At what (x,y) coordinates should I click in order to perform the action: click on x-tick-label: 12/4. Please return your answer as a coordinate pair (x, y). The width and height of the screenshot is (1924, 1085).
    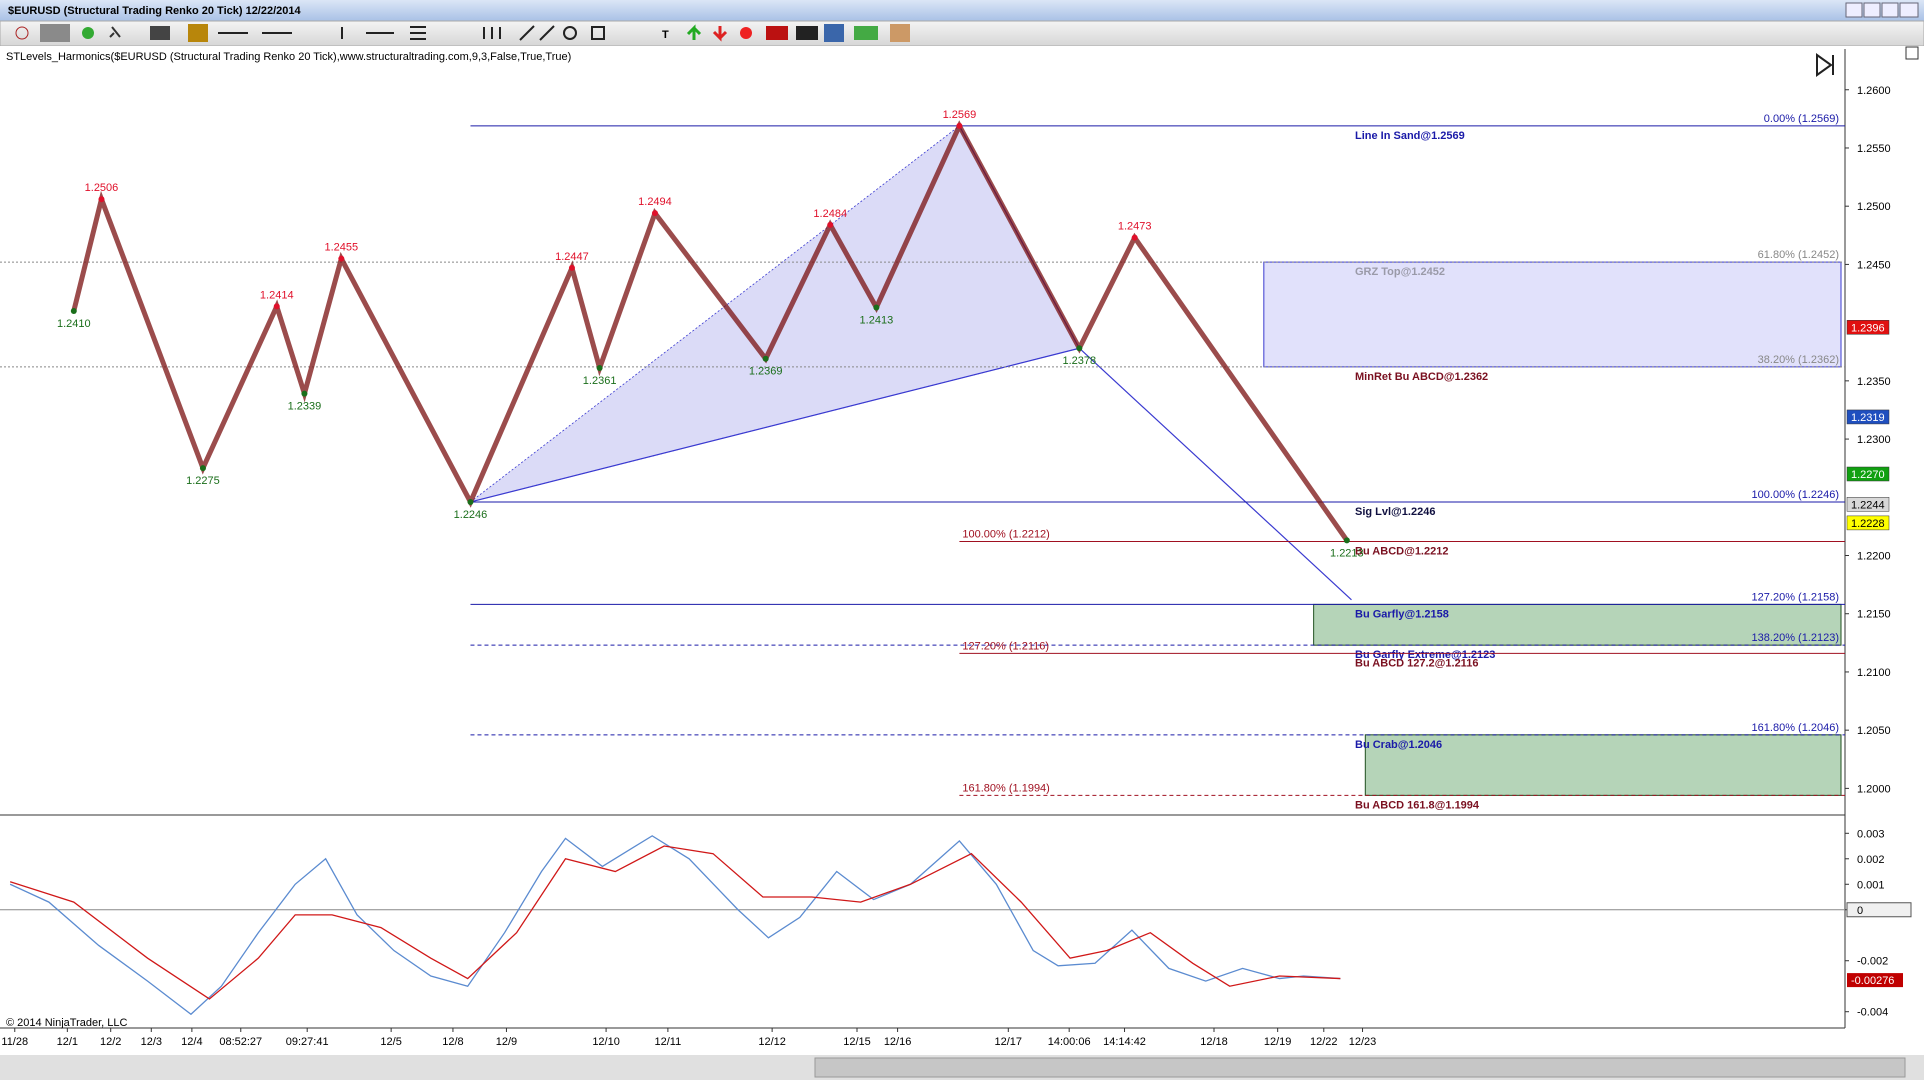
    Looking at the image, I should click on (191, 1042).